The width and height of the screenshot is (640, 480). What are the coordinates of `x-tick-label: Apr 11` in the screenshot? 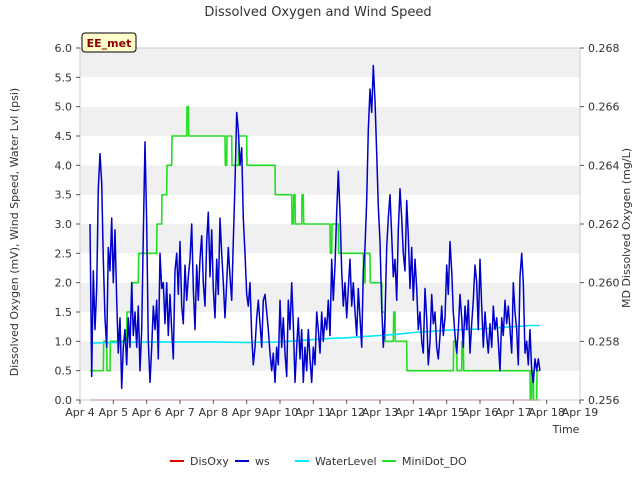 It's located at (313, 412).